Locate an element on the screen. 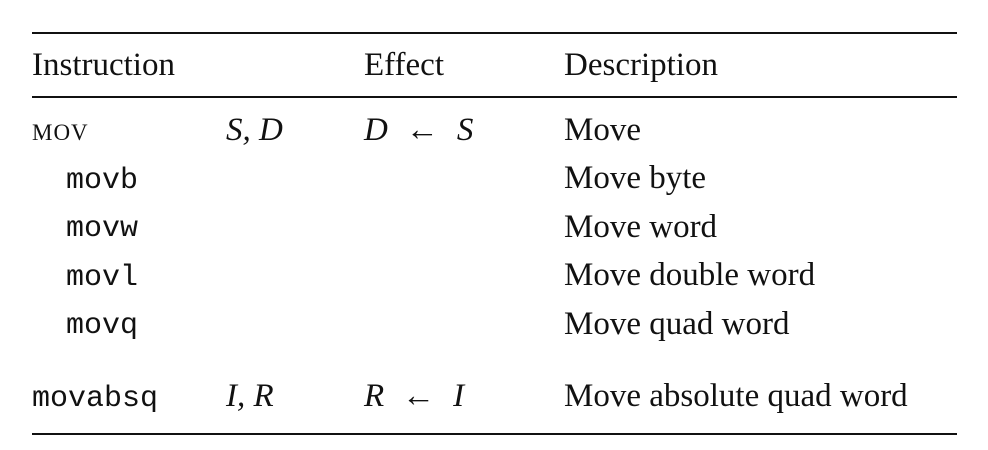  description-cell: Move word is located at coordinates (641, 226).